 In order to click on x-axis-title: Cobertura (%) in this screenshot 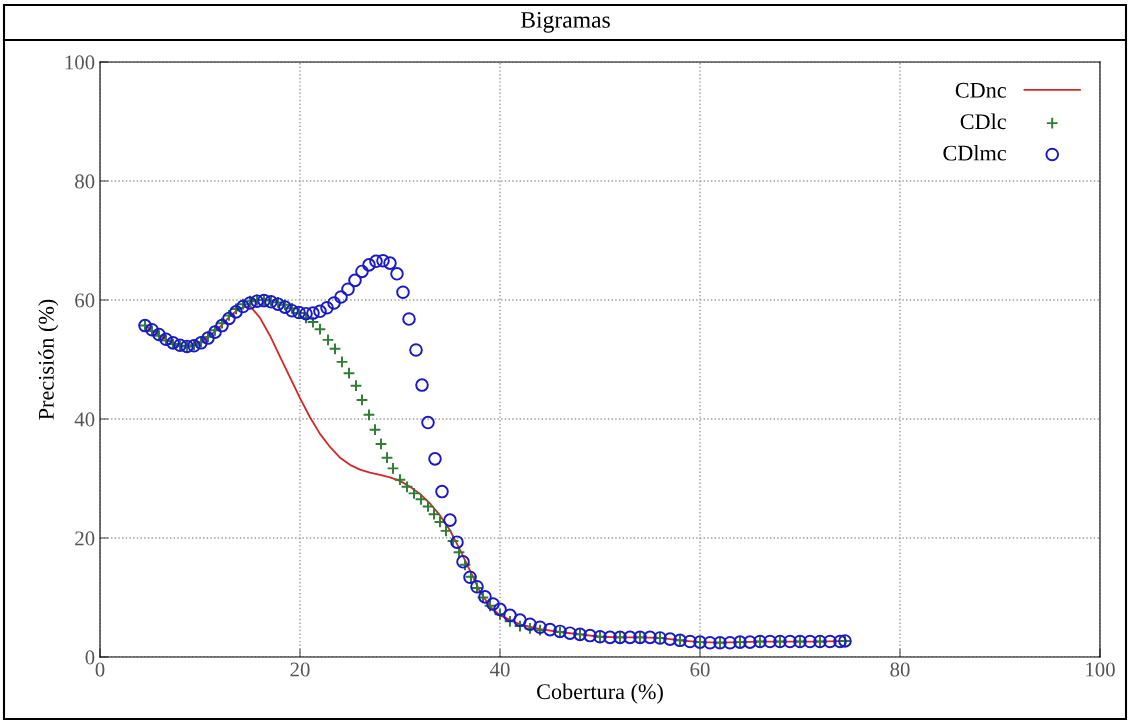, I will do `click(600, 693)`.